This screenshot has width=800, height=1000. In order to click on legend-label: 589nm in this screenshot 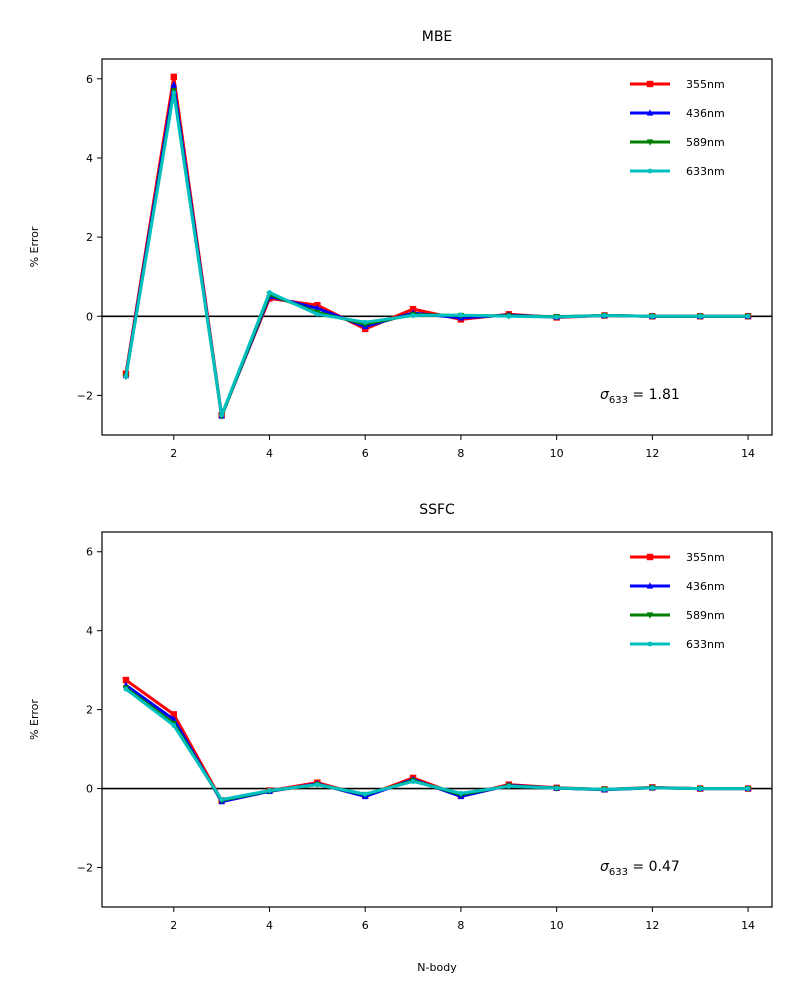, I will do `click(705, 615)`.